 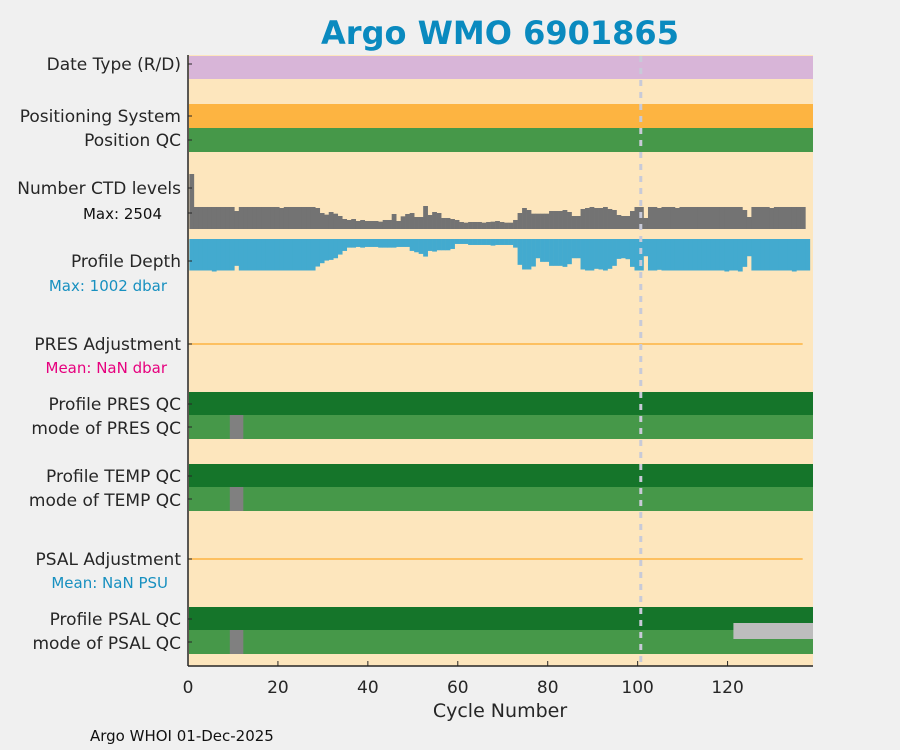 I want to click on x-tick-label: 120, so click(x=727, y=688).